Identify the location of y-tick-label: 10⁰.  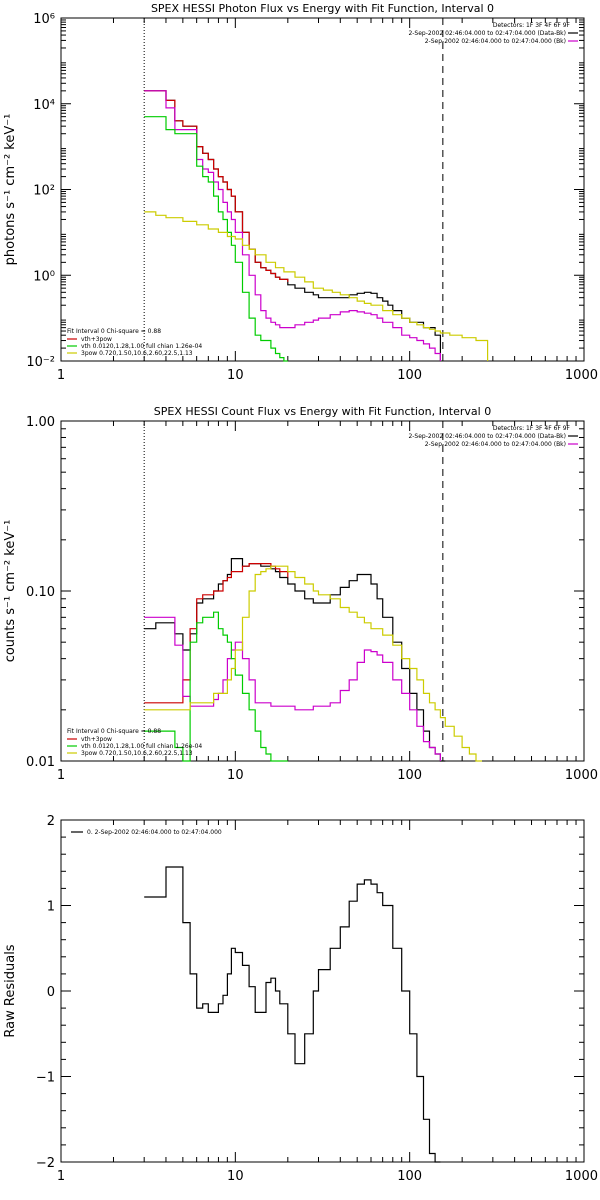
(44, 276).